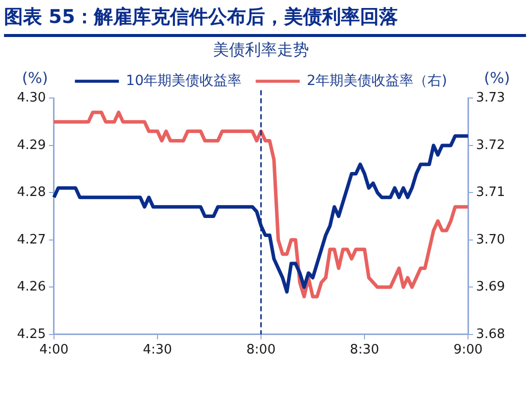 This screenshot has height=398, width=530. Describe the element at coordinates (491, 287) in the screenshot. I see `y2-tick-label: 3.69` at that location.